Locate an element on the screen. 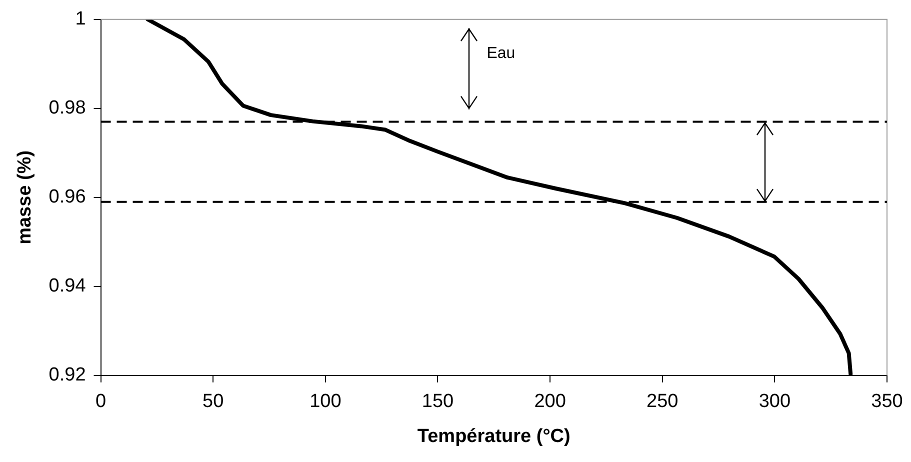 Image resolution: width=911 pixels, height=462 pixels. x-axis-title: Température (°C) is located at coordinates (493, 436).